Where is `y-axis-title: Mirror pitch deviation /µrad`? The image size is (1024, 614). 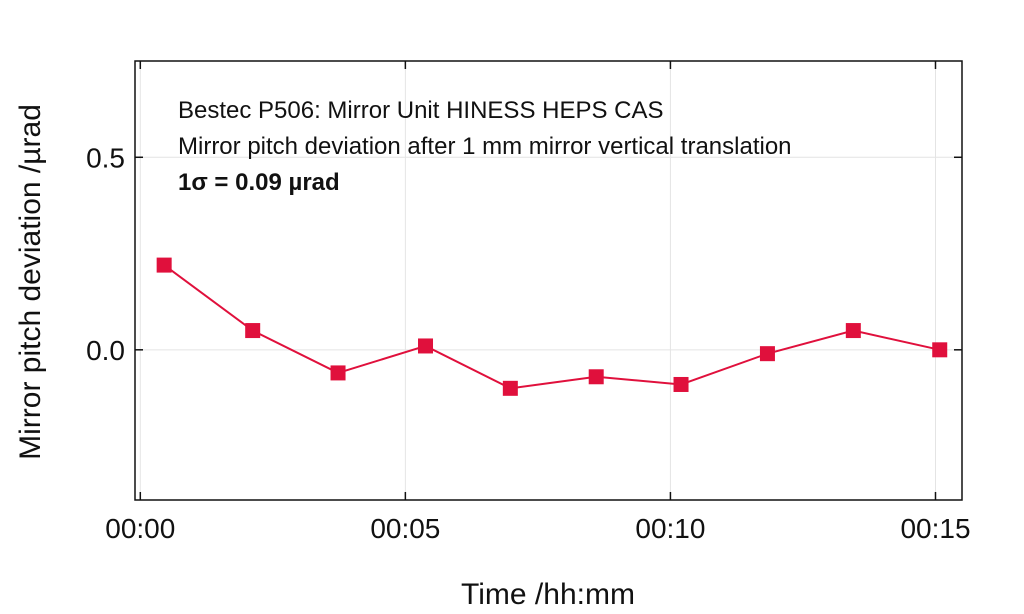 y-axis-title: Mirror pitch deviation /µrad is located at coordinates (30, 282).